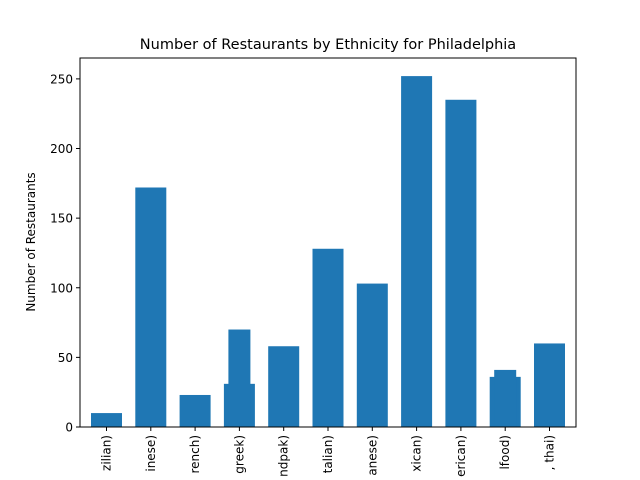 This screenshot has height=480, width=640. I want to click on x-tick-label: inese), so click(151, 453).